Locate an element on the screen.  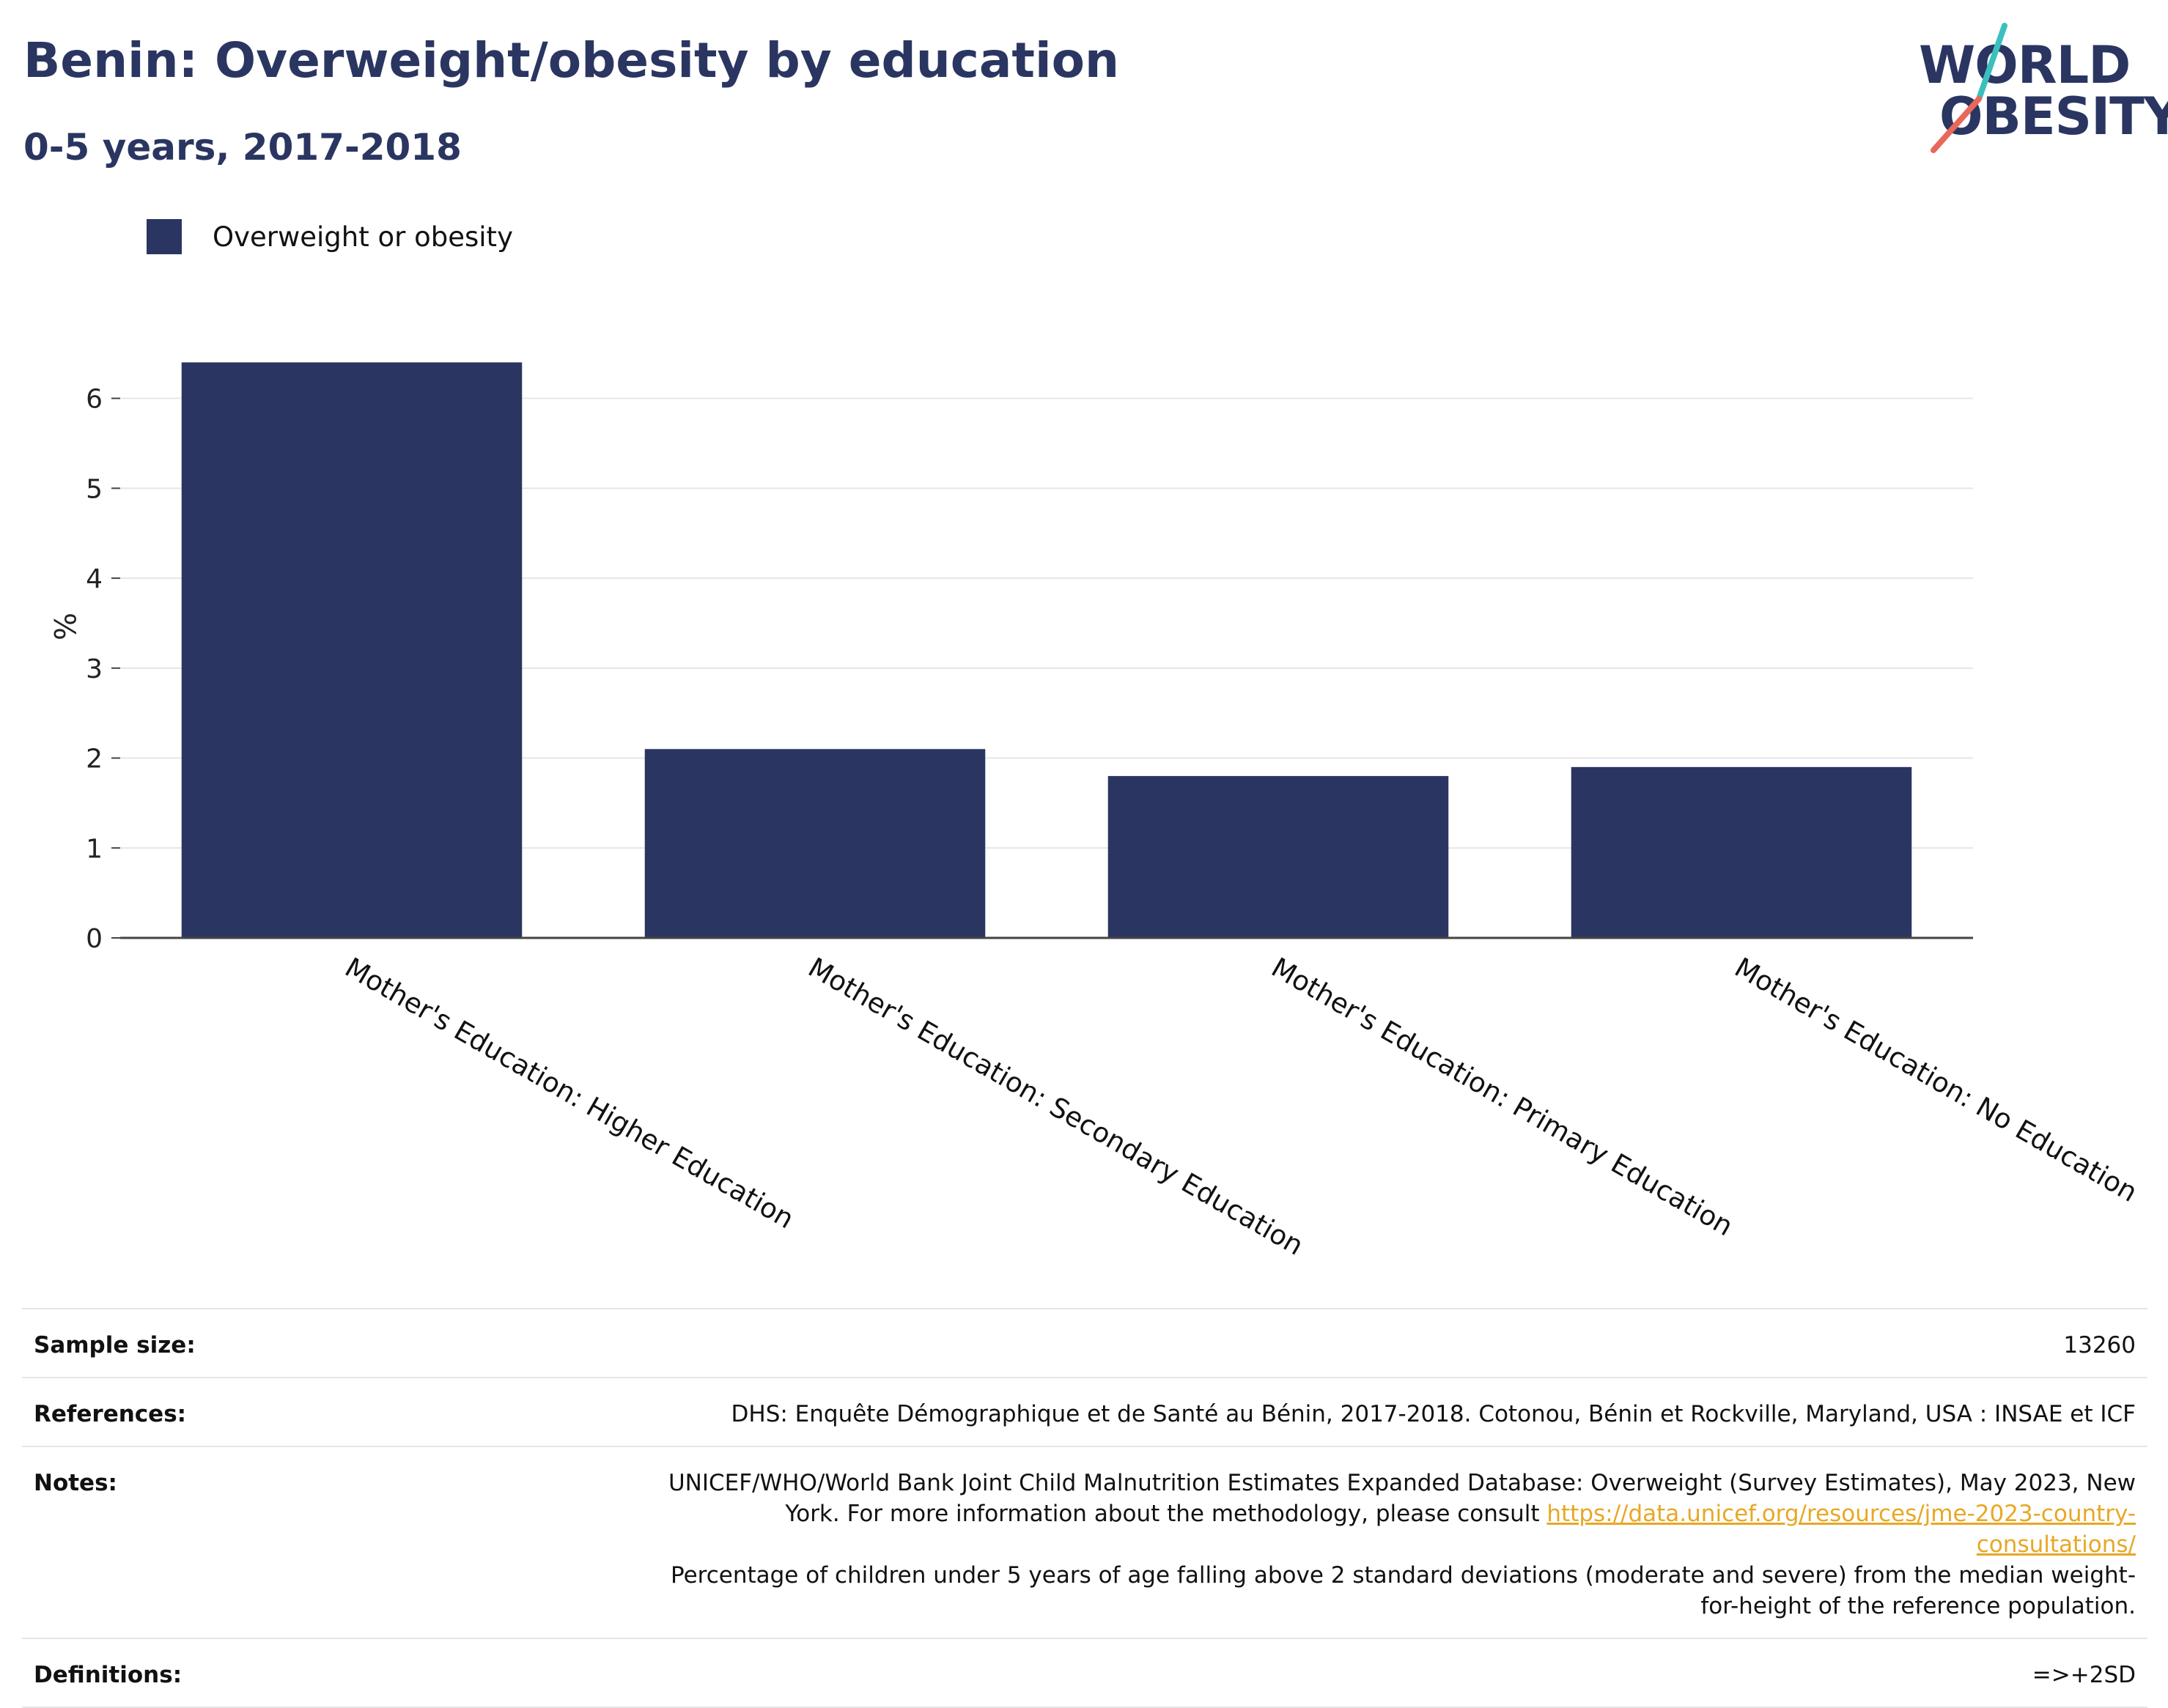
logo-slash-coral is located at coordinates (1957, 124).